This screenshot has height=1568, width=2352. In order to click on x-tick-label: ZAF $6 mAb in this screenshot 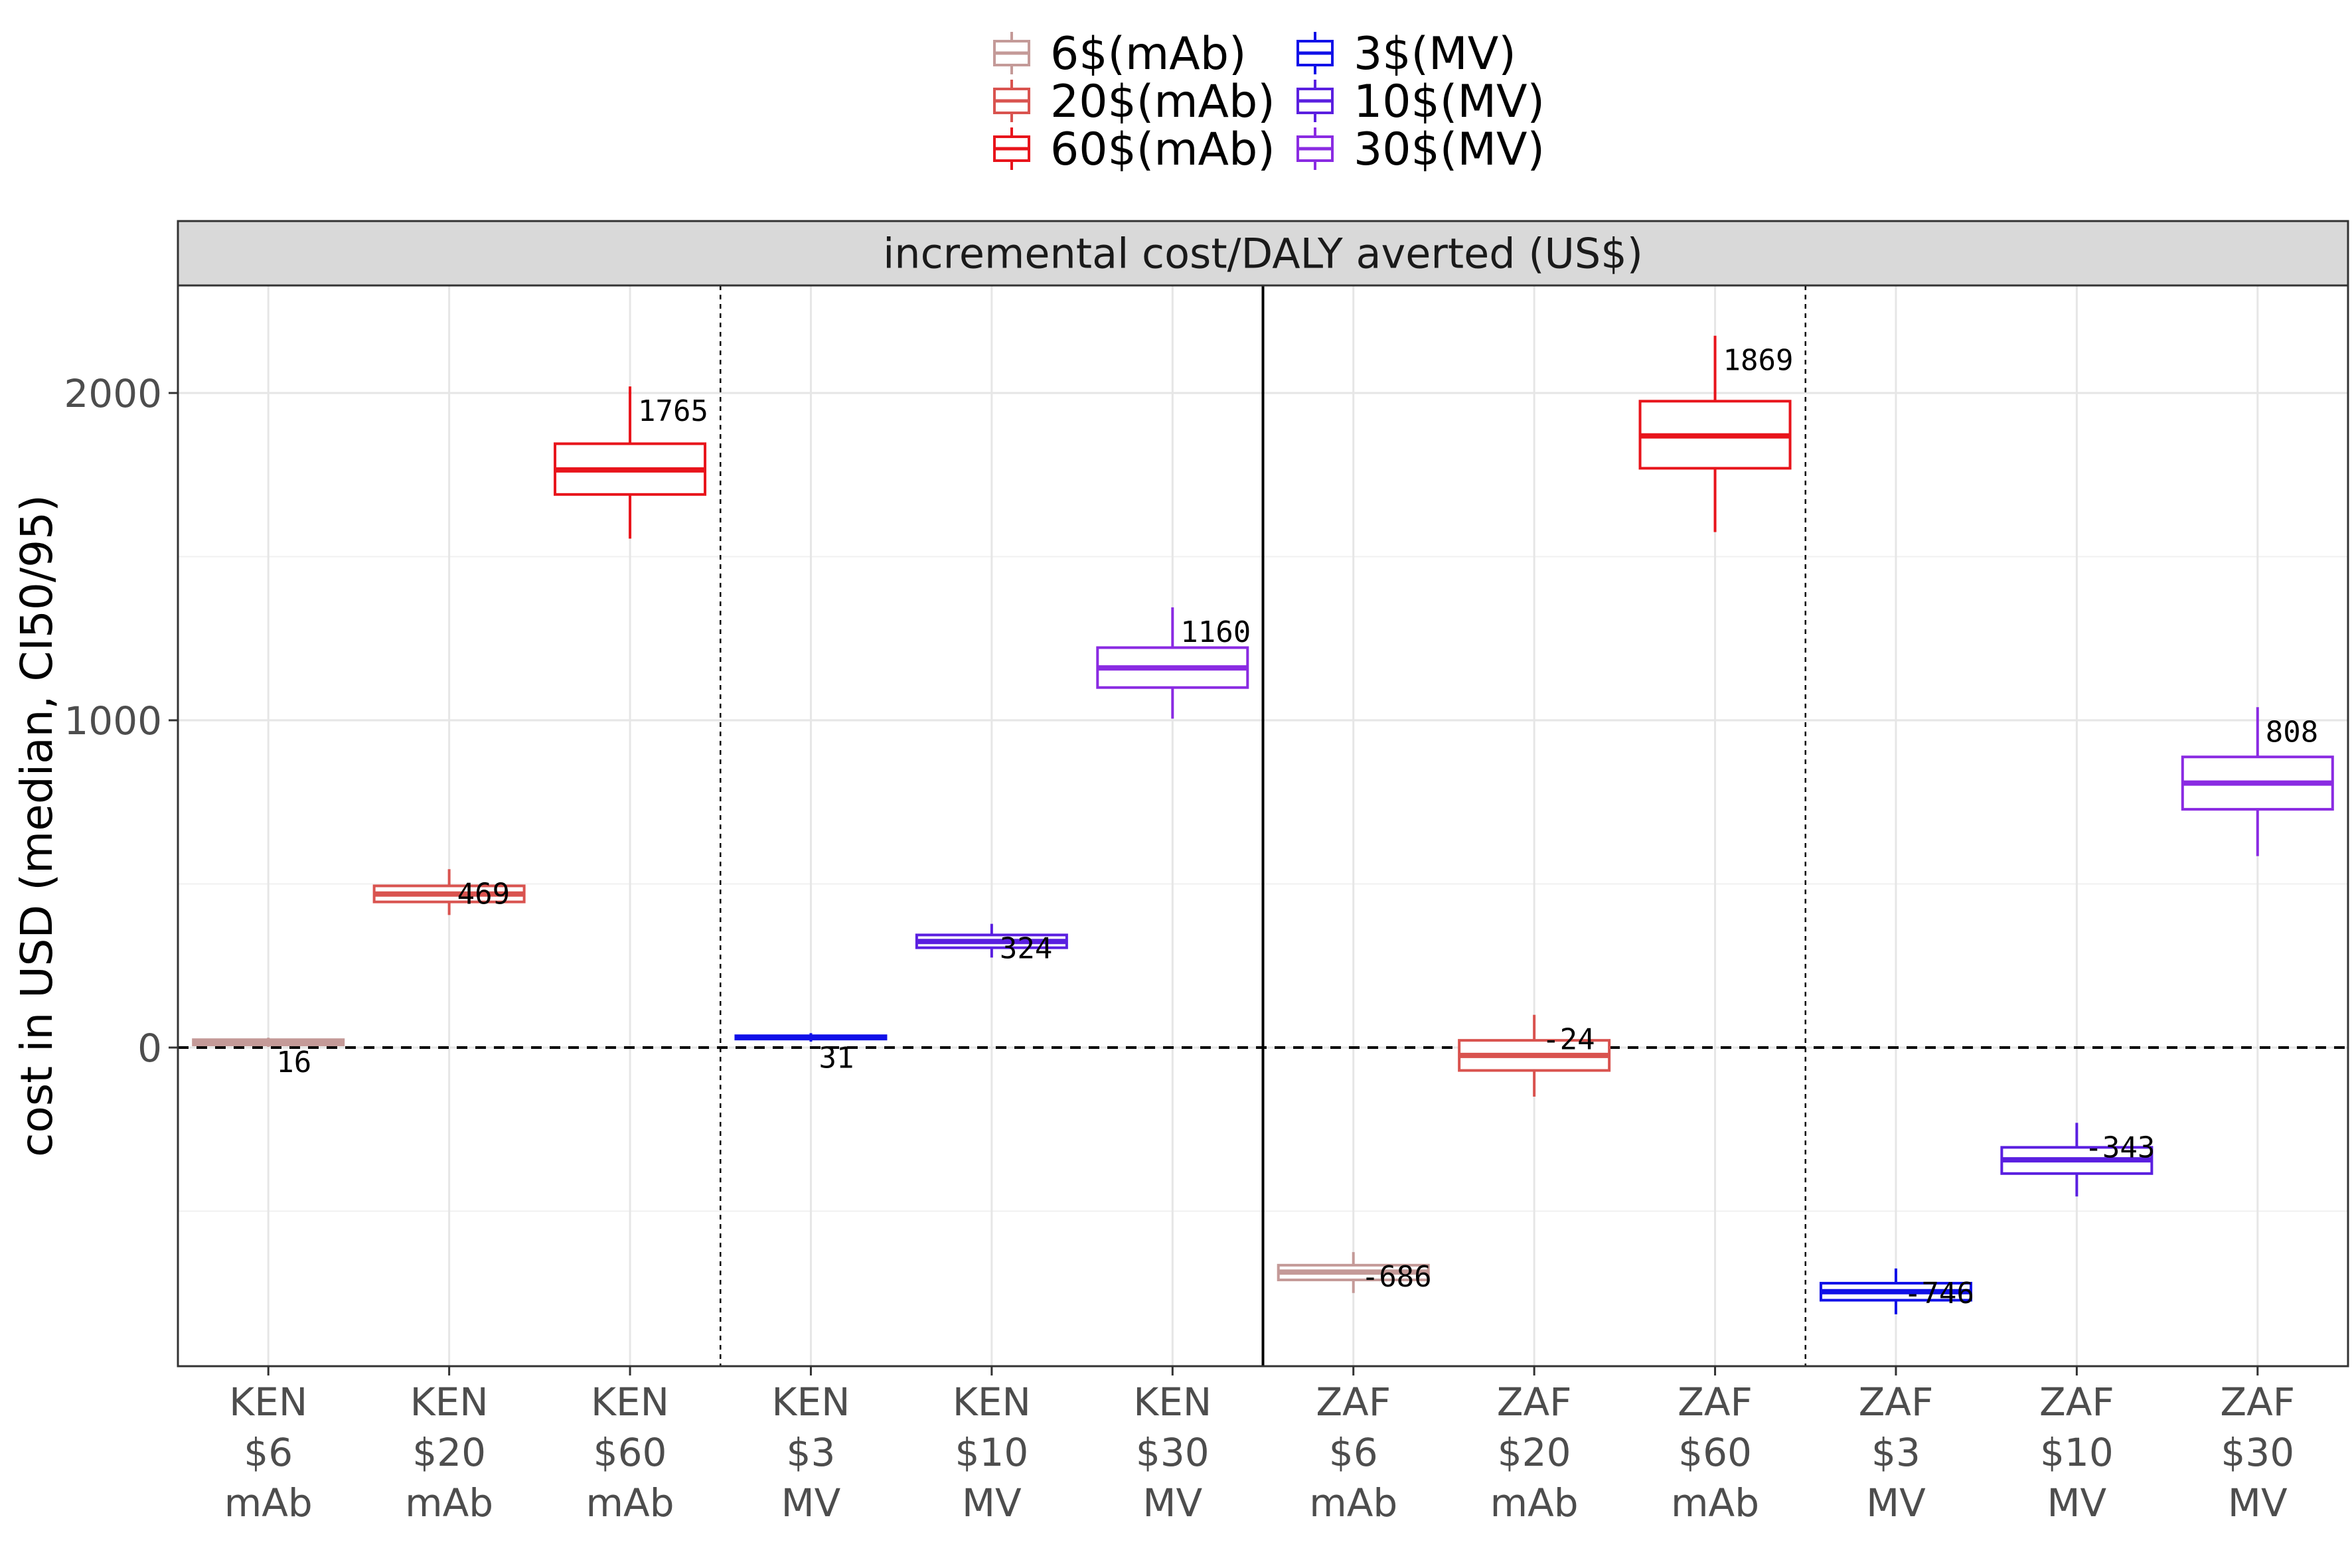, I will do `click(1353, 1453)`.